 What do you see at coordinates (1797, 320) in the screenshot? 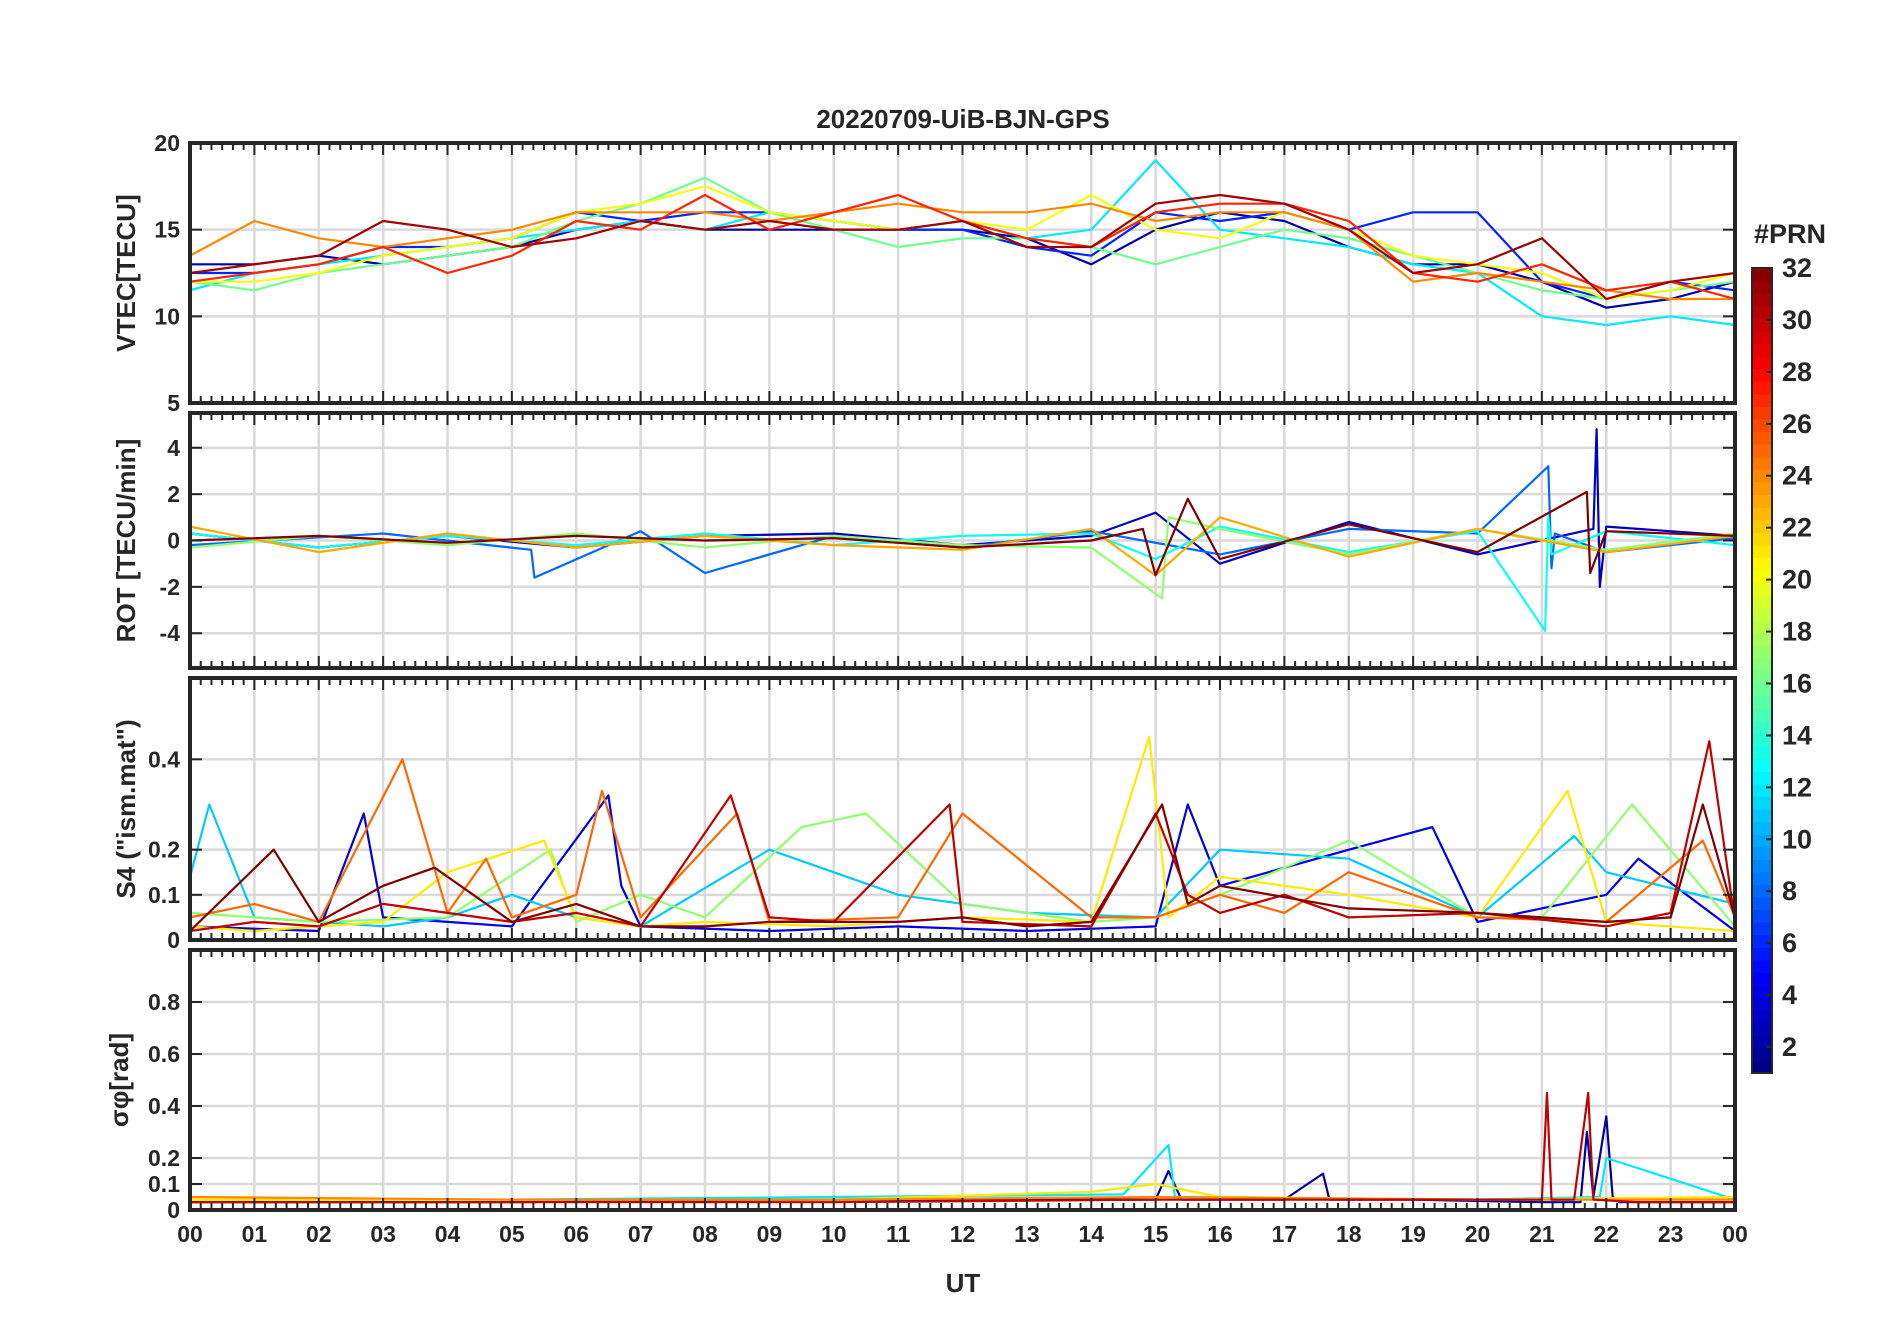
I see `colorbar-tick-label: 30` at bounding box center [1797, 320].